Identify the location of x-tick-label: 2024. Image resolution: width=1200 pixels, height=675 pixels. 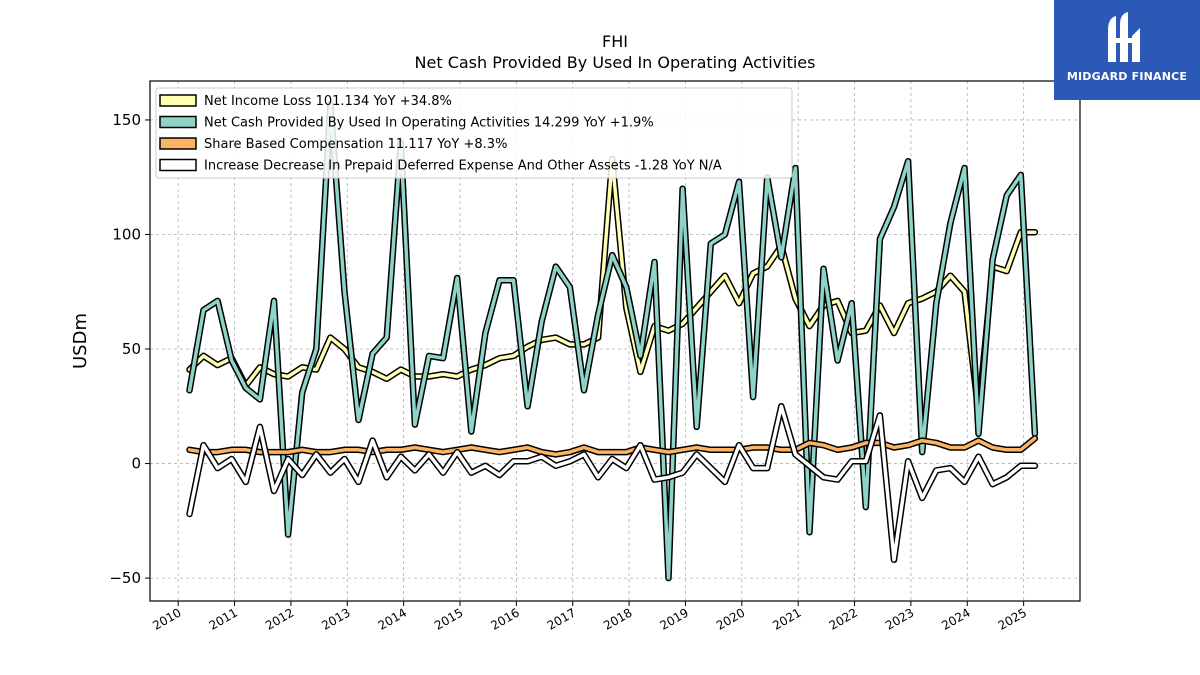
(955, 618).